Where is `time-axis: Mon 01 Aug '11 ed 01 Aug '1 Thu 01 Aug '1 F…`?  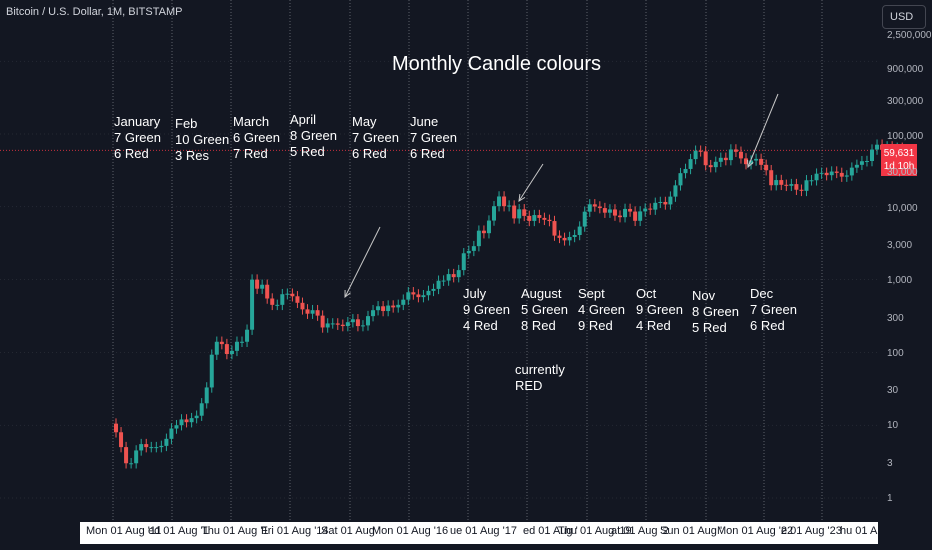
time-axis: Mon 01 Aug '11 ed 01 Aug '1 Thu 01 Aug '1 F… is located at coordinates (479, 533).